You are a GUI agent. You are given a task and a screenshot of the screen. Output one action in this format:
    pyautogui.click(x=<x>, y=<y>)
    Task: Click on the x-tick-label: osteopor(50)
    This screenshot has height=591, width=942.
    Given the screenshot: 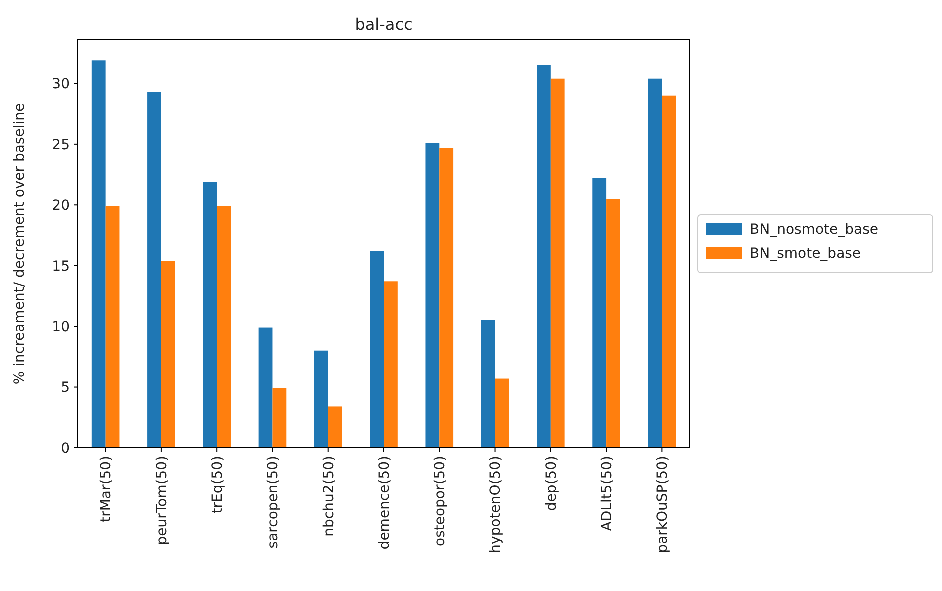 What is the action you would take?
    pyautogui.click(x=440, y=501)
    